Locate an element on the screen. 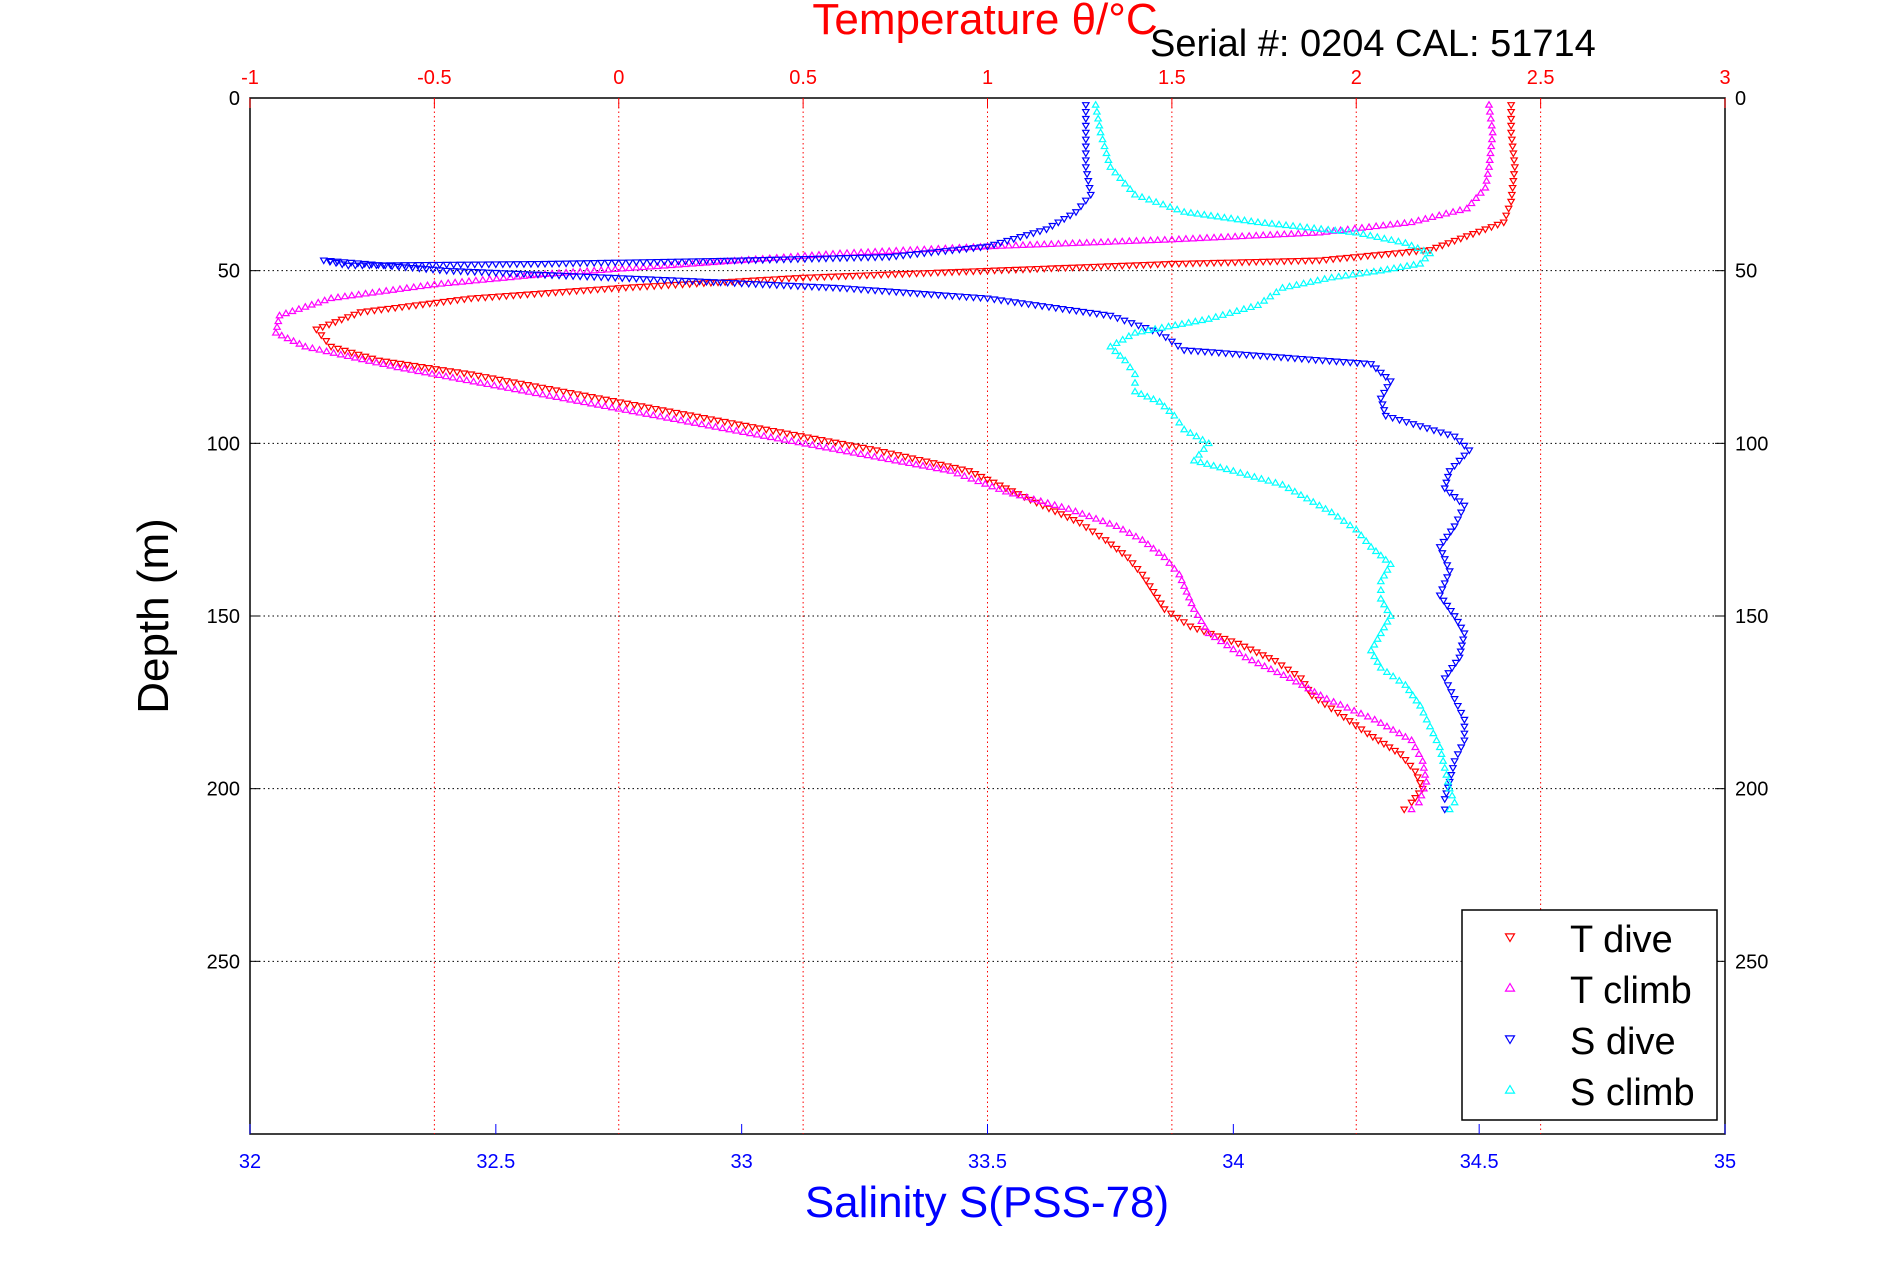 The height and width of the screenshot is (1262, 1891). tick-label-depth-right: 250 is located at coordinates (1751, 962).